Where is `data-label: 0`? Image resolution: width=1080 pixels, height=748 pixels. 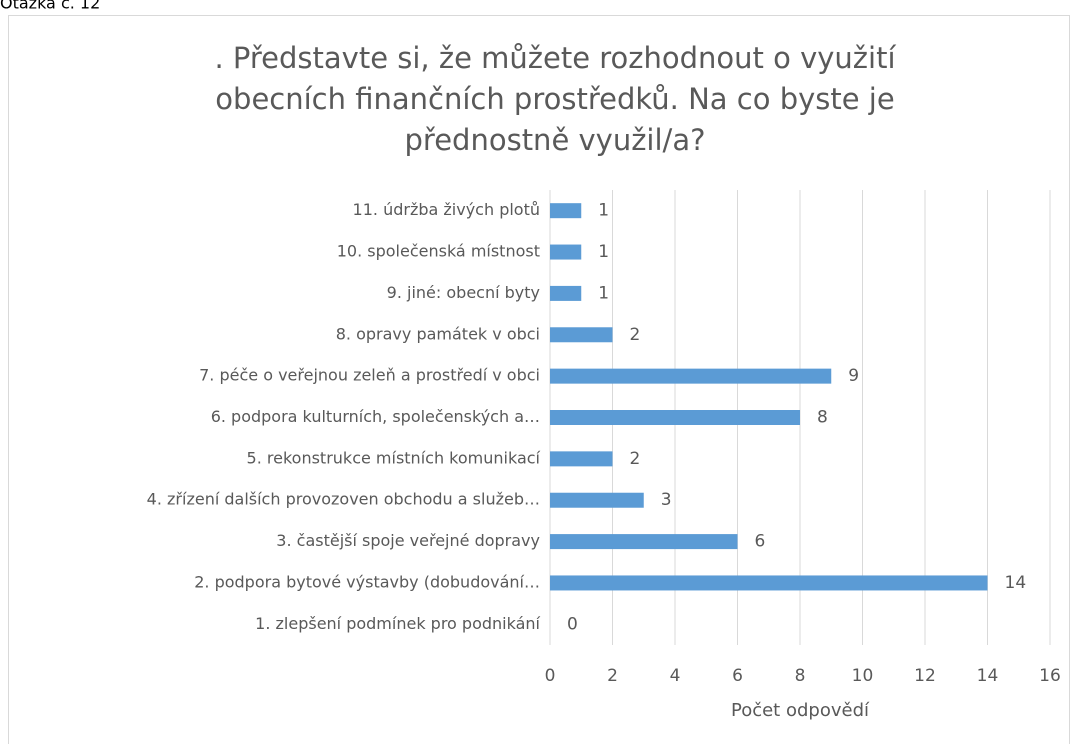 data-label: 0 is located at coordinates (572, 624).